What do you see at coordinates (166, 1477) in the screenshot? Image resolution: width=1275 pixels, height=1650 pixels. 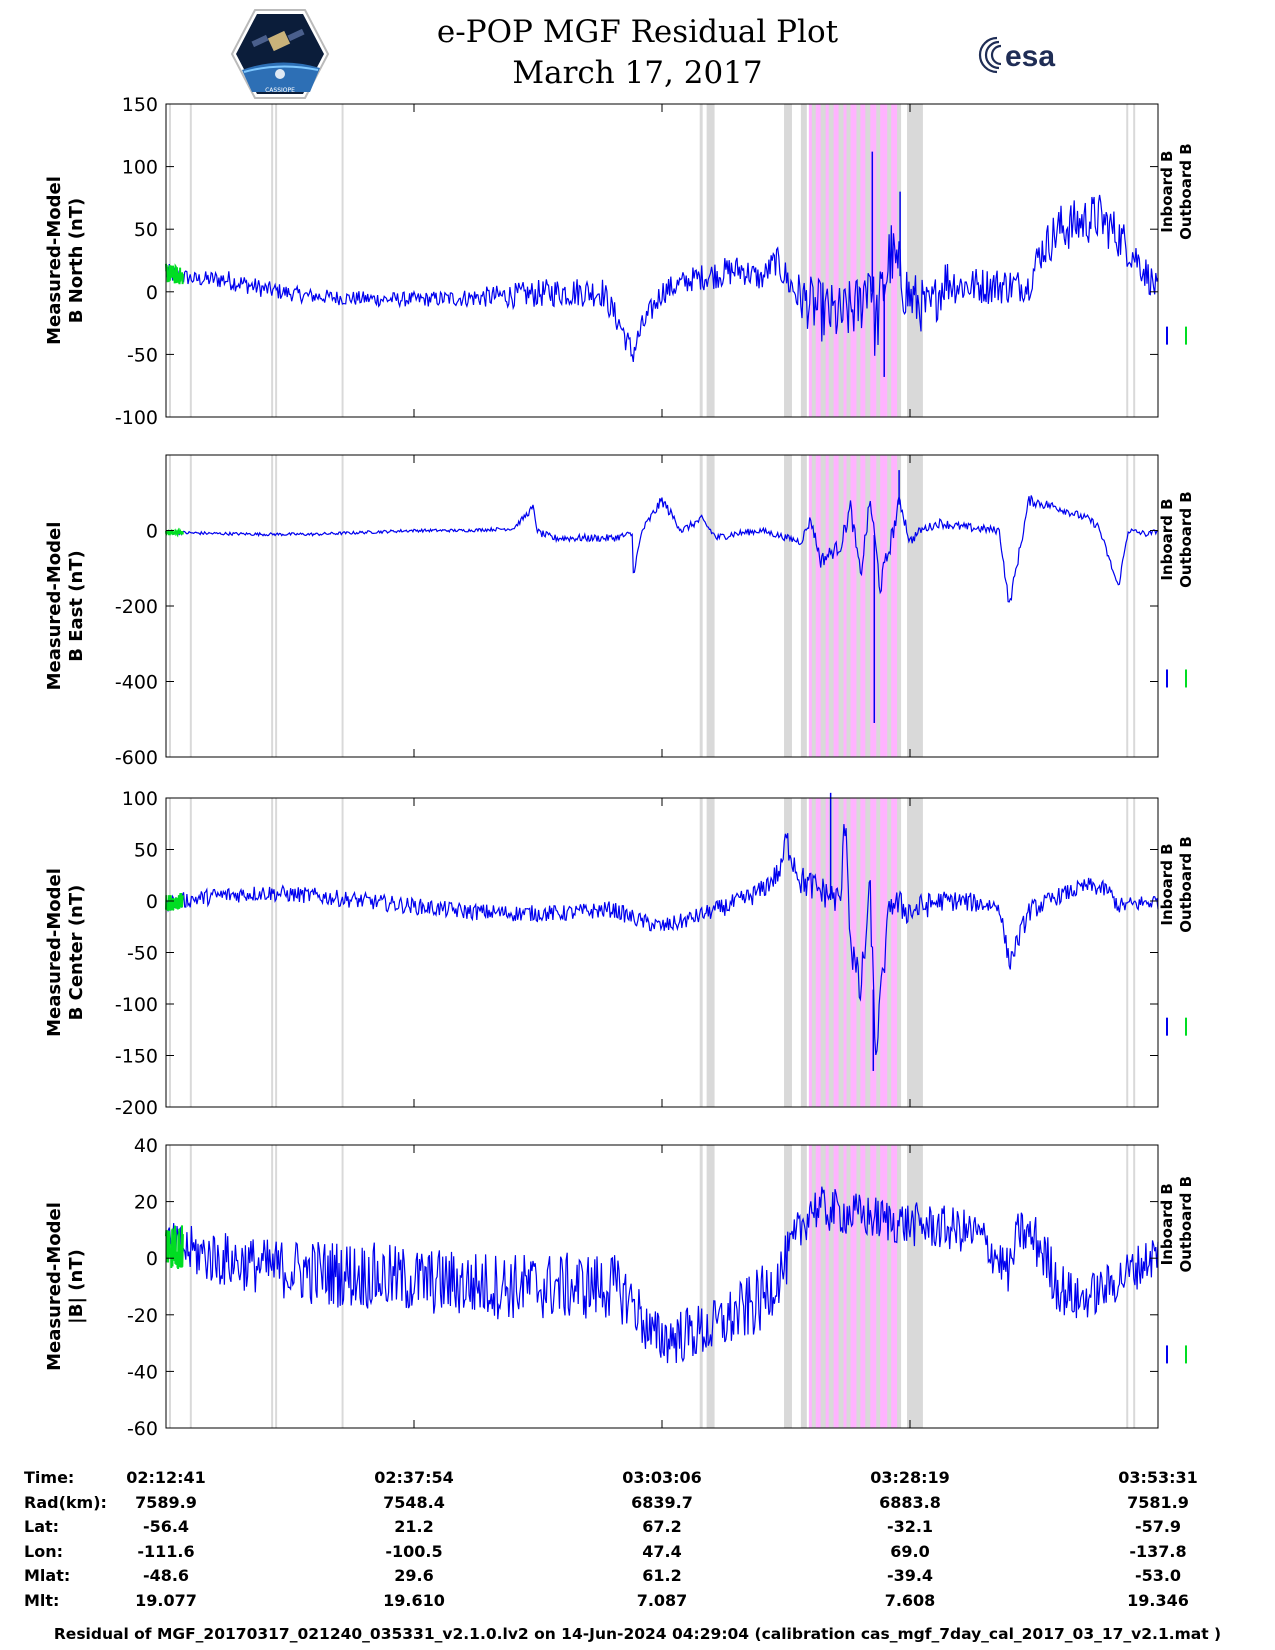 I see `x-tick-label: 02:12:41` at bounding box center [166, 1477].